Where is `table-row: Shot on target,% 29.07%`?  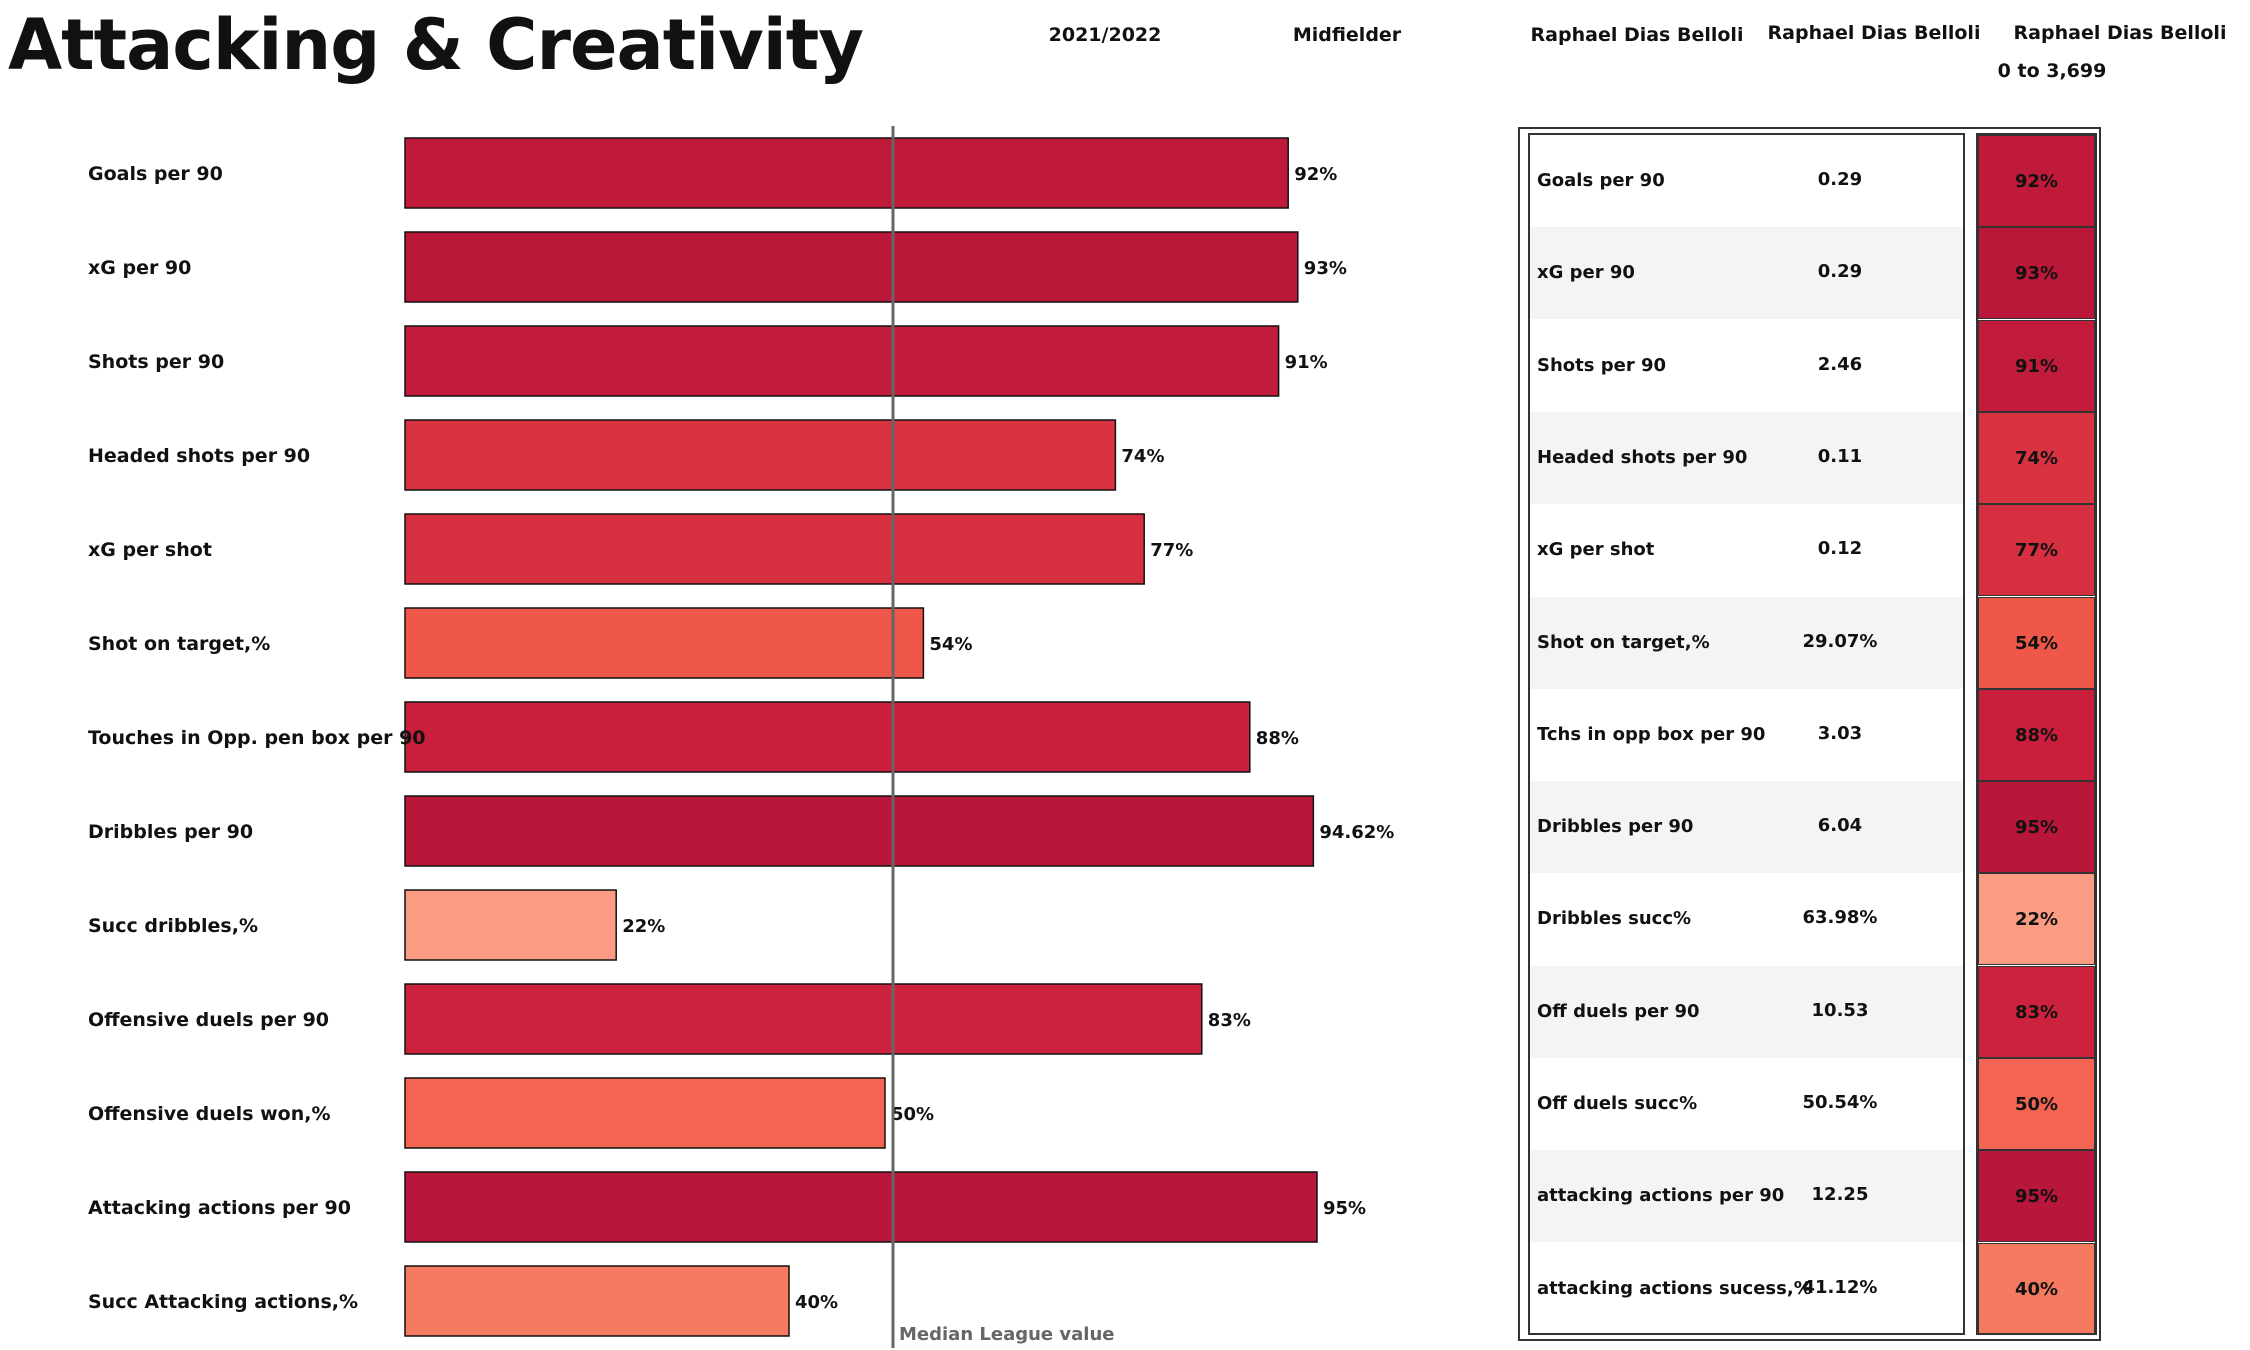
table-row: Shot on target,% 29.07% is located at coordinates (1746, 643).